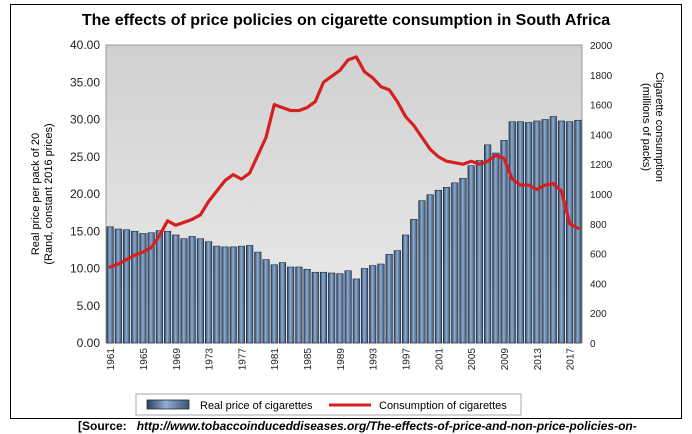  What do you see at coordinates (177, 359) in the screenshot?
I see `x-tick-label: 1969` at bounding box center [177, 359].